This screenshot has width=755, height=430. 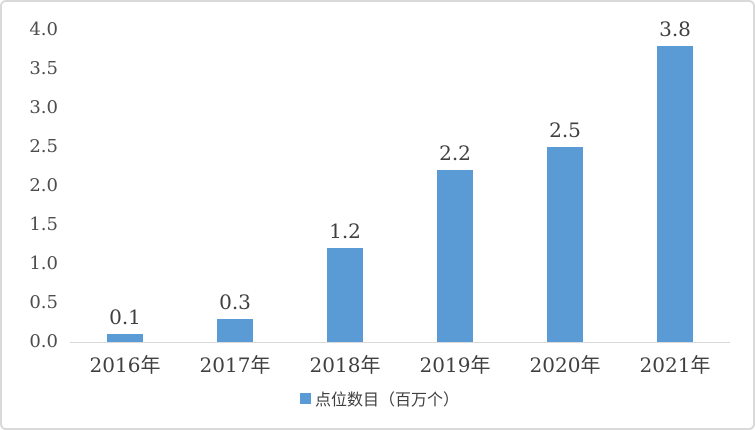 What do you see at coordinates (675, 365) in the screenshot?
I see `x-tick-label: 2021年` at bounding box center [675, 365].